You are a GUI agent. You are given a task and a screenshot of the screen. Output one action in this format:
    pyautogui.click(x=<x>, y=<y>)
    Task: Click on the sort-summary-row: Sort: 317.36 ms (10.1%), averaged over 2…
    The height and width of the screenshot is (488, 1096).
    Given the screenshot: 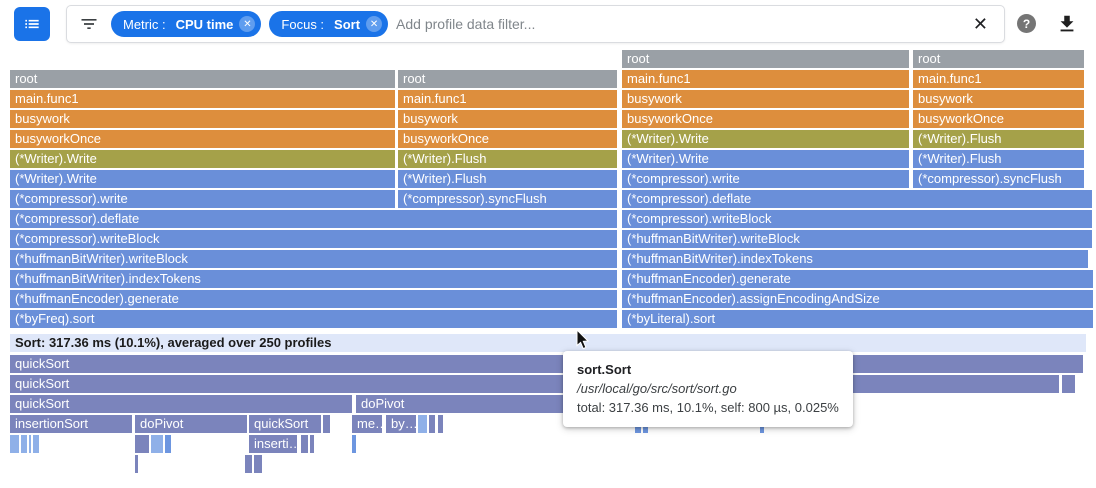 What is the action you would take?
    pyautogui.click(x=548, y=343)
    